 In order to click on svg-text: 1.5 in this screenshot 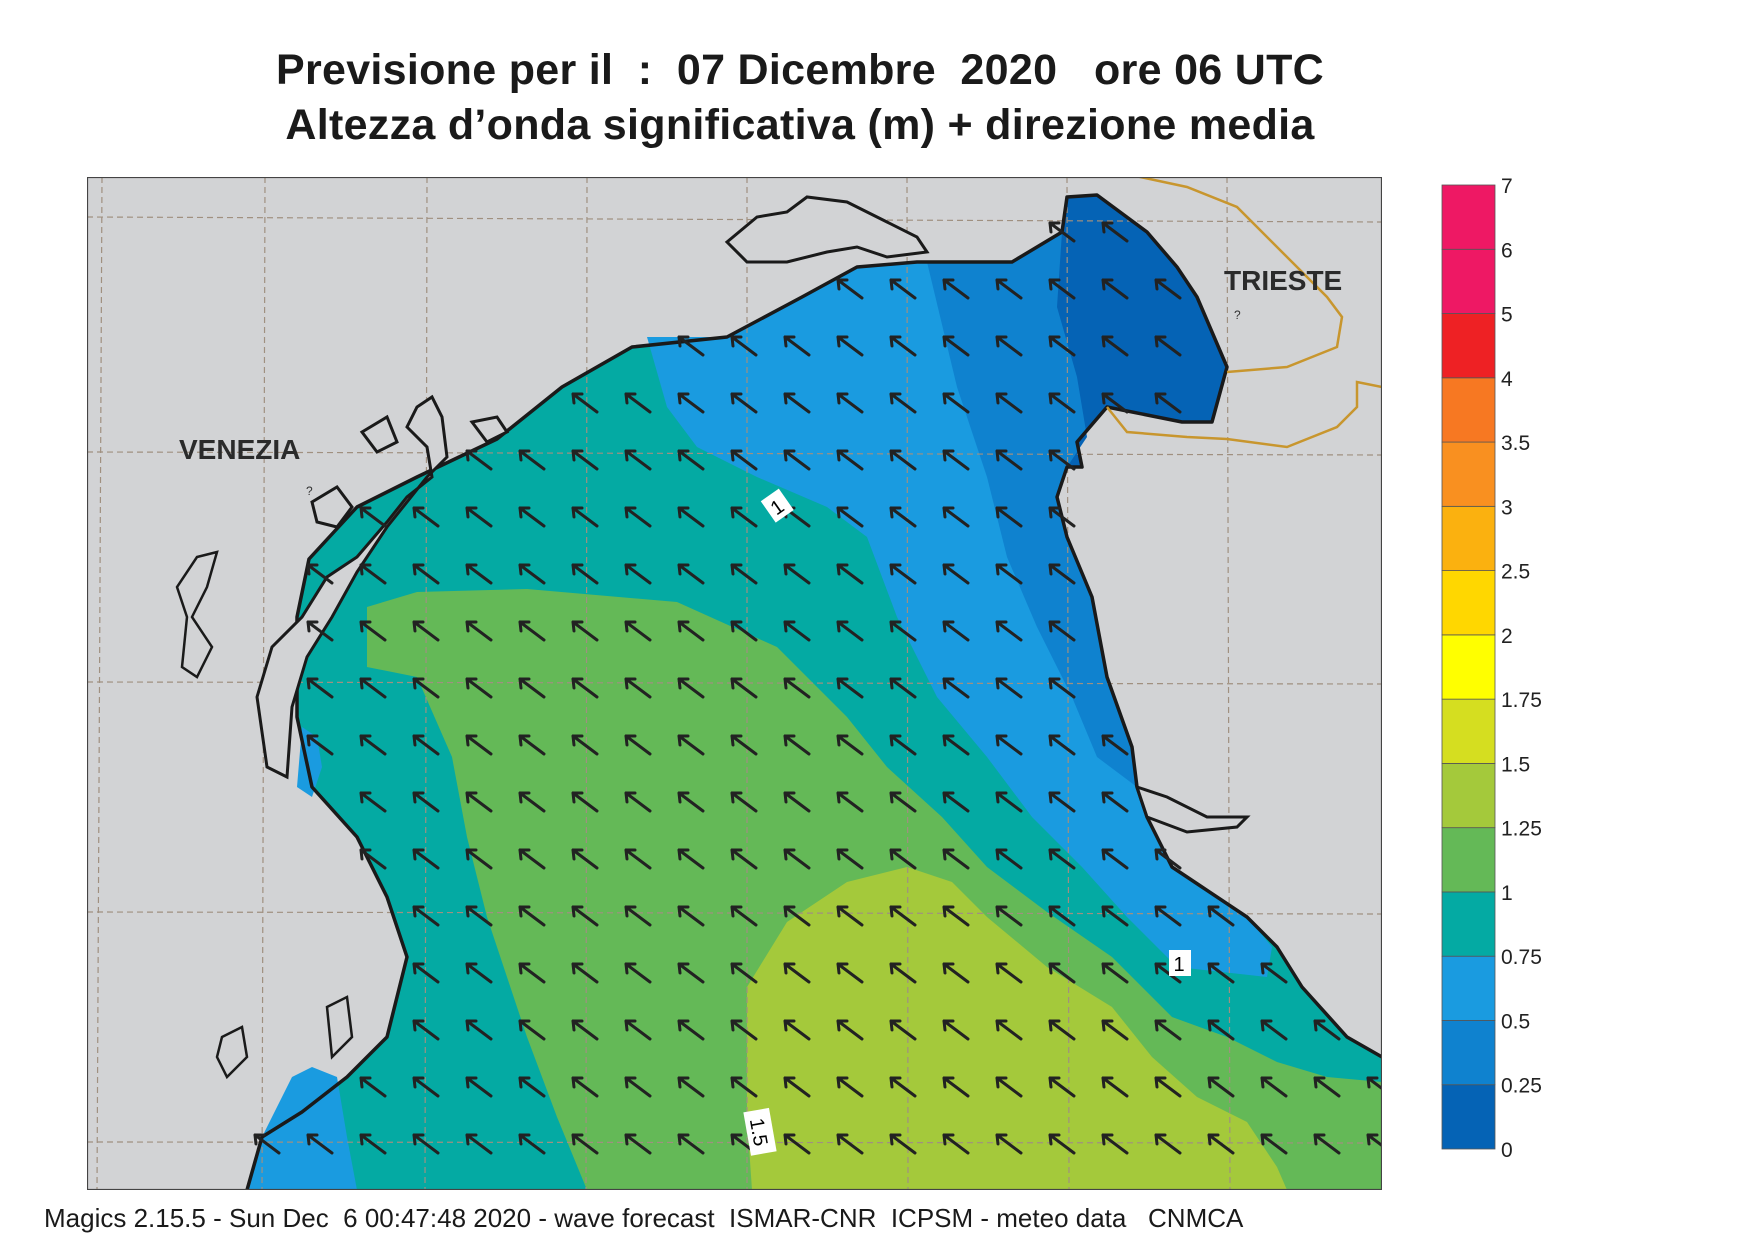, I will do `click(758, 1132)`.